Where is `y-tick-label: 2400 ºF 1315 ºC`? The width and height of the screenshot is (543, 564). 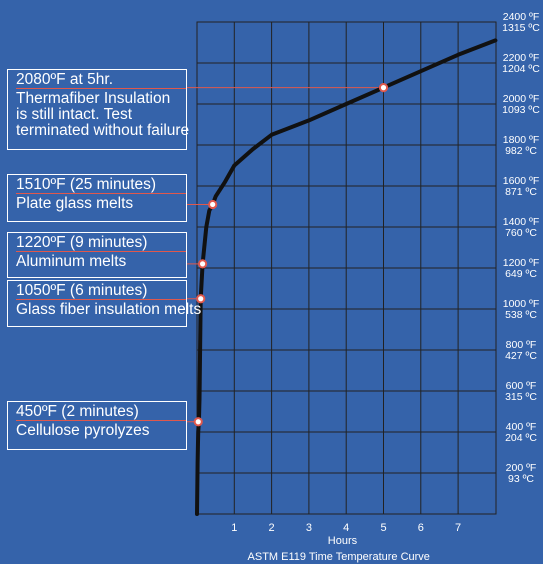 y-tick-label: 2400 ºF 1315 ºC is located at coordinates (521, 22).